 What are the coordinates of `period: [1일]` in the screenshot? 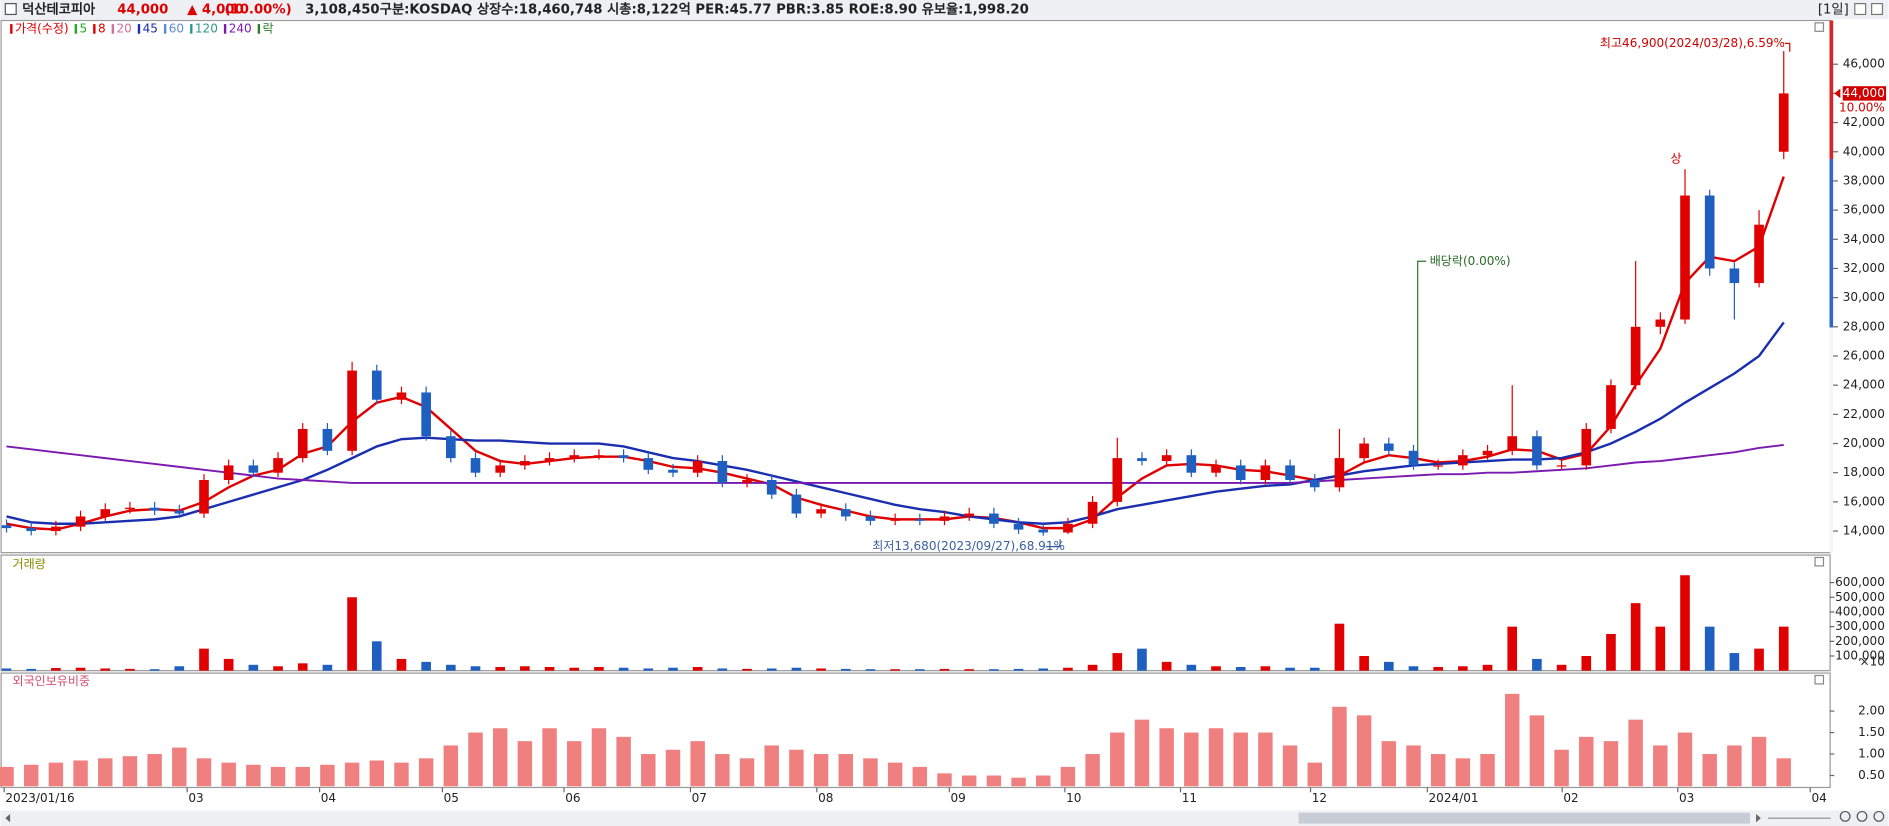 It's located at (1833, 10).